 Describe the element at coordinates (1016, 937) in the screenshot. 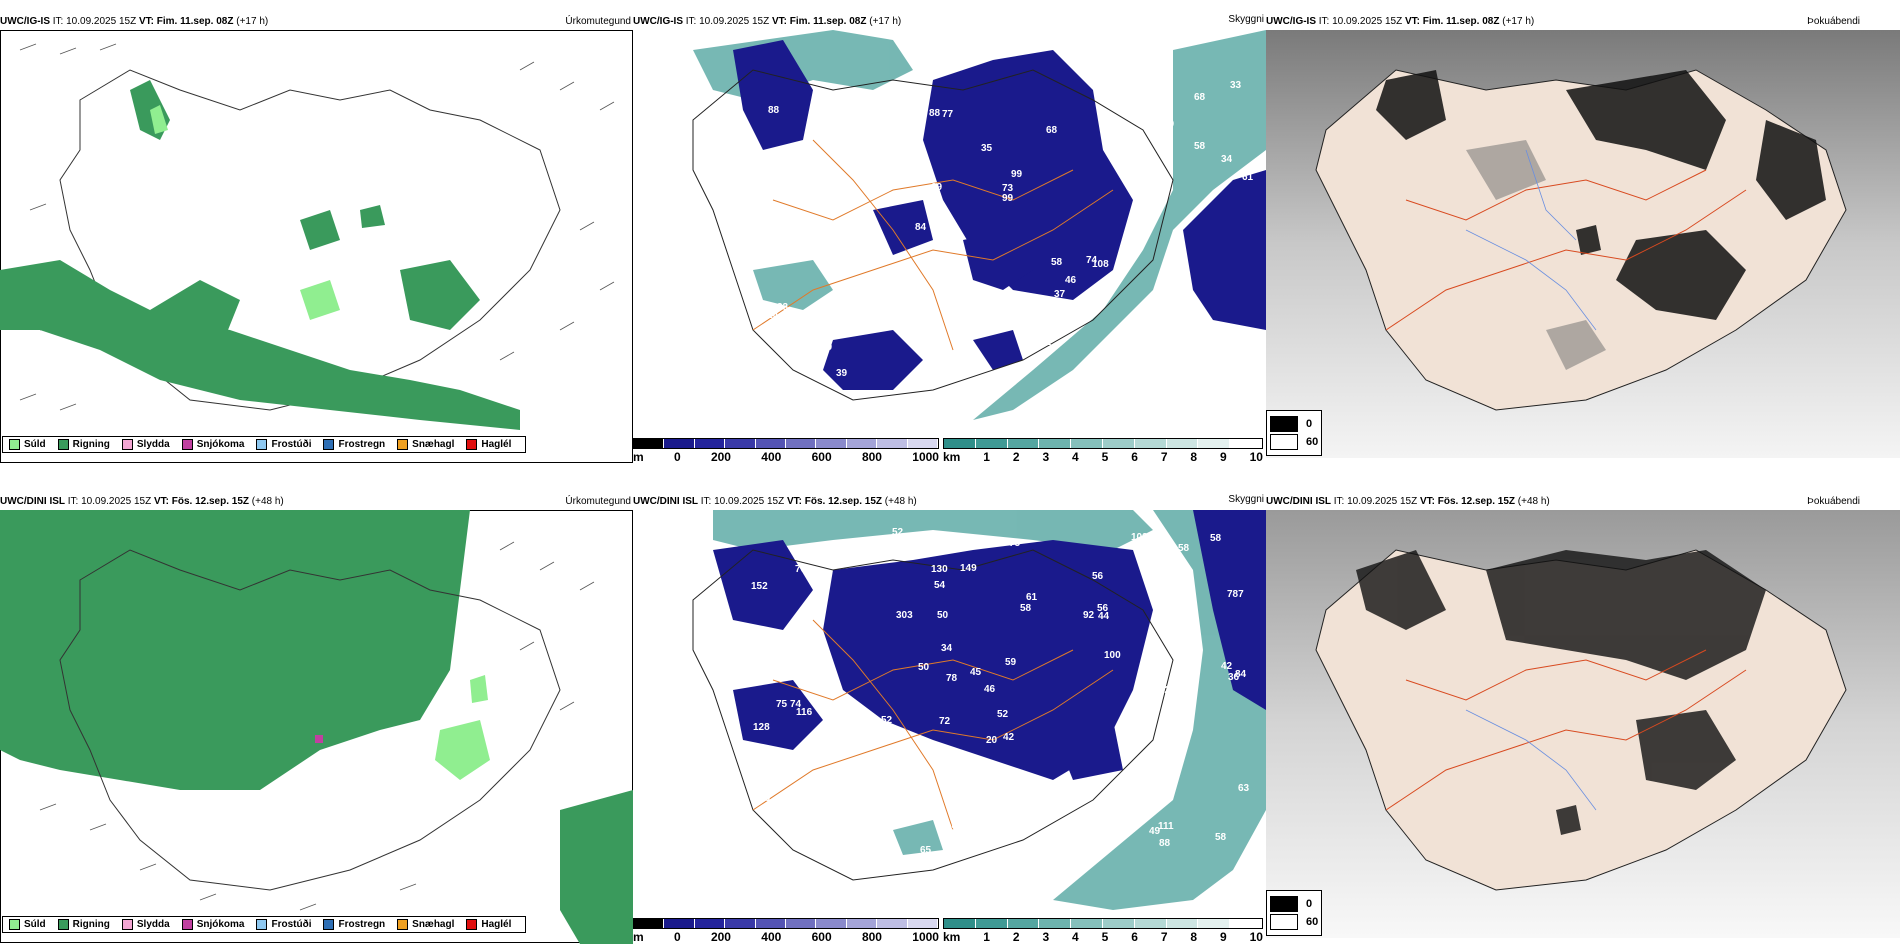

I see `colorbar-tick: 2` at that location.